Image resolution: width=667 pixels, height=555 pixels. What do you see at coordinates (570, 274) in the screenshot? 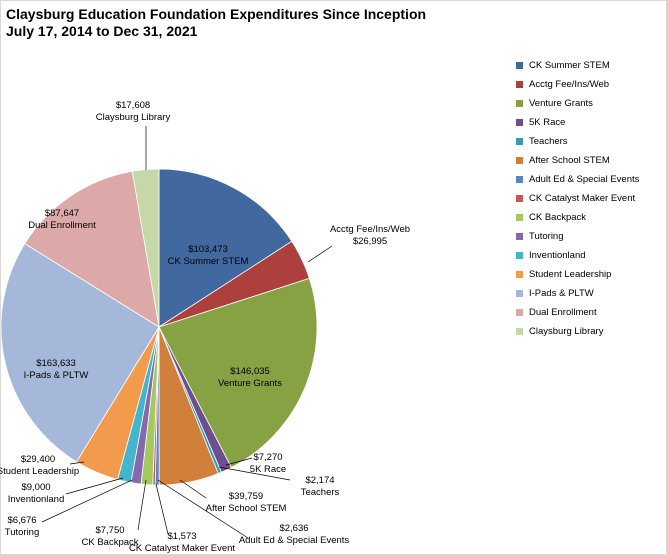
I see `legend-label: Student Leadership` at bounding box center [570, 274].